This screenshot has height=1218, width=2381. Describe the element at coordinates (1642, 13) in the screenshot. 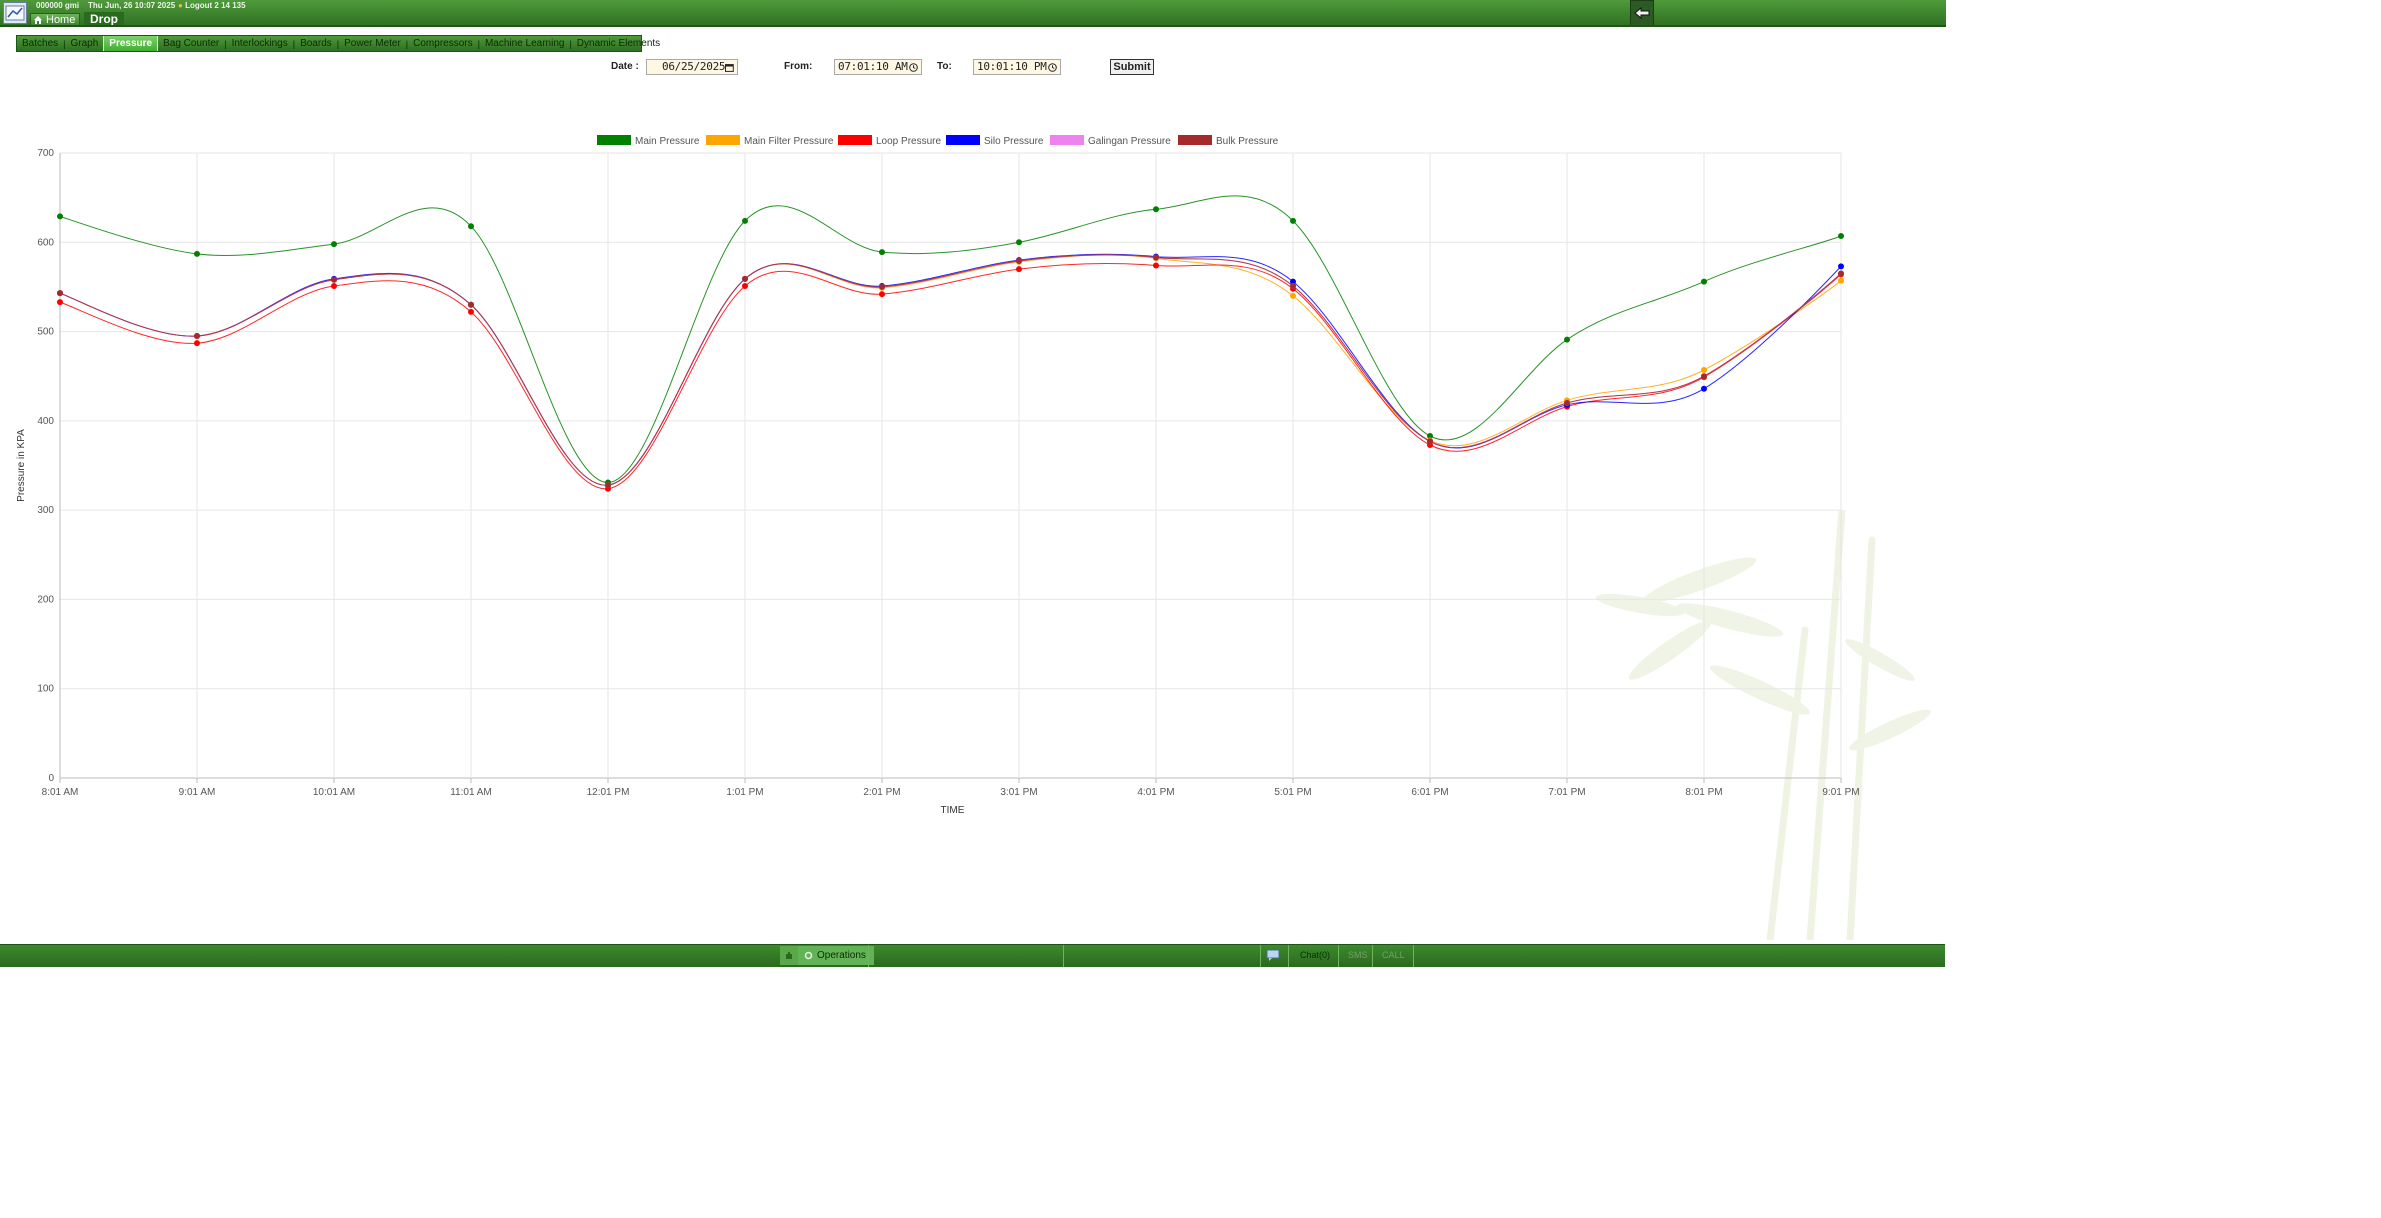

I see `back-button` at that location.